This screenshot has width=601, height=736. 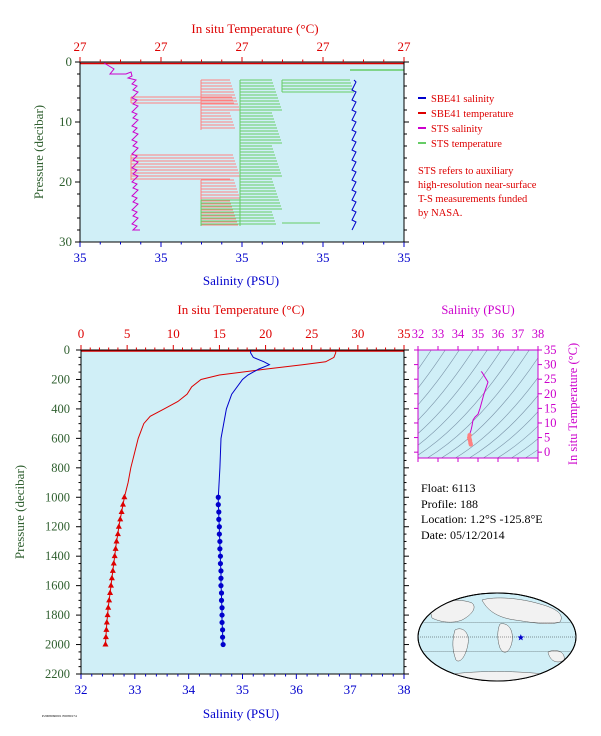 I want to click on ts-plot-series, so click(x=478, y=404).